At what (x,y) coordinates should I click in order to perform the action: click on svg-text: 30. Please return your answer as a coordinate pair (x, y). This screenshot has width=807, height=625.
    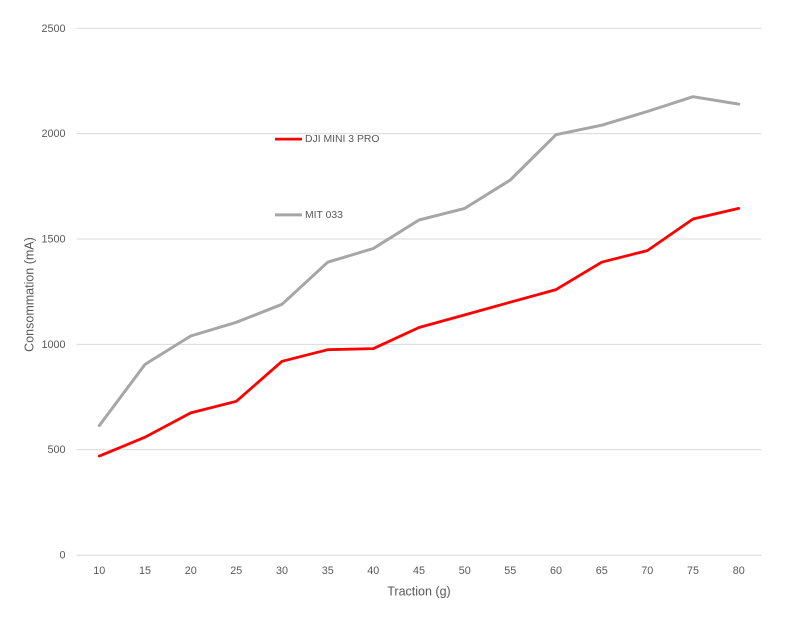
    Looking at the image, I should click on (282, 571).